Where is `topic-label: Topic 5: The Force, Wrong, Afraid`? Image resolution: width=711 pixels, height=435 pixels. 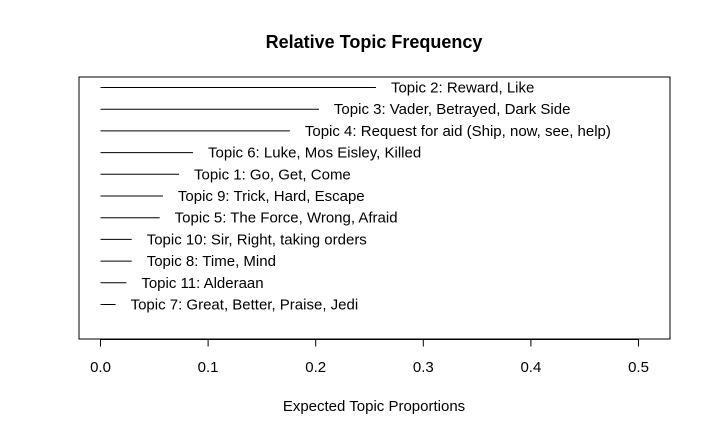 topic-label: Topic 5: The Force, Wrong, Afraid is located at coordinates (286, 218).